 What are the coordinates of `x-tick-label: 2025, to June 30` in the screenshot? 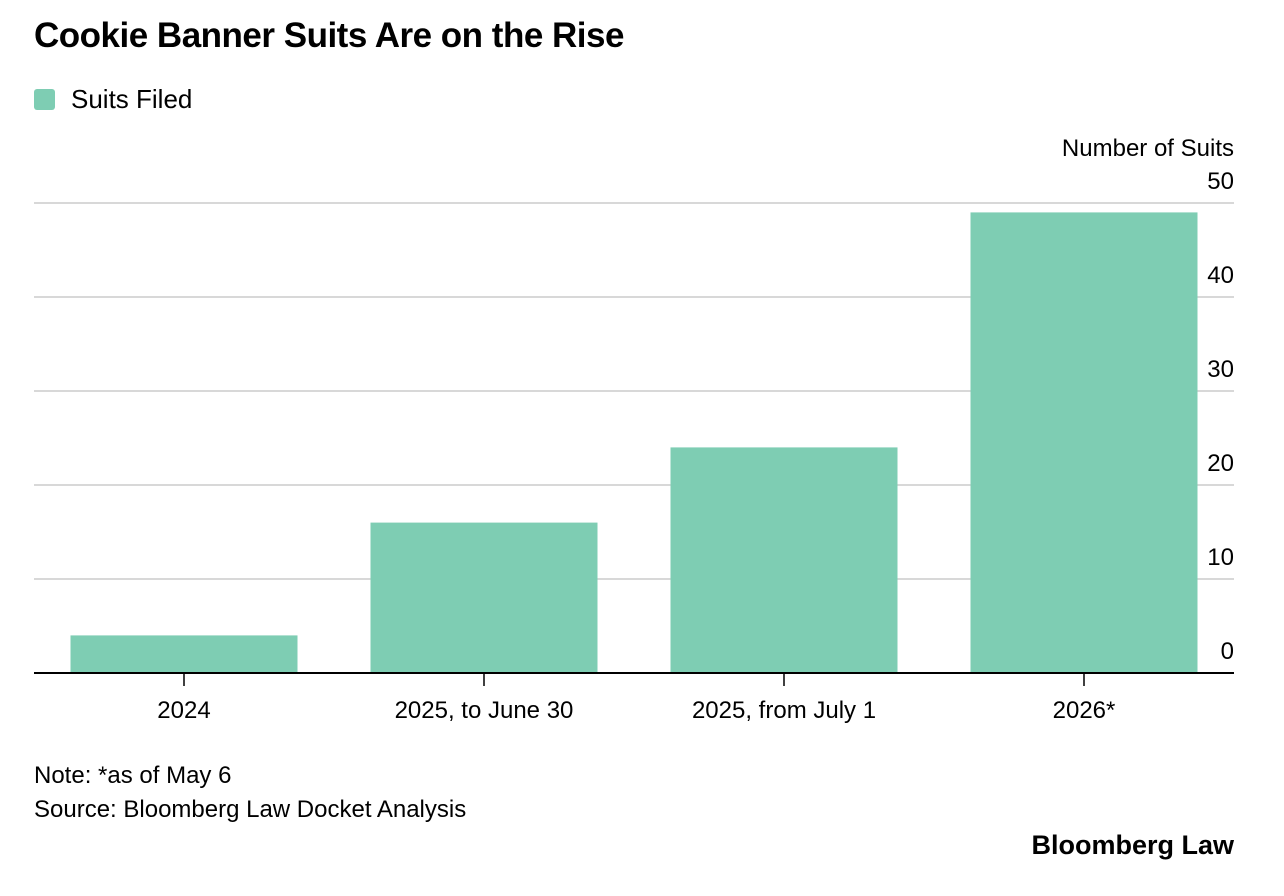 It's located at (484, 710).